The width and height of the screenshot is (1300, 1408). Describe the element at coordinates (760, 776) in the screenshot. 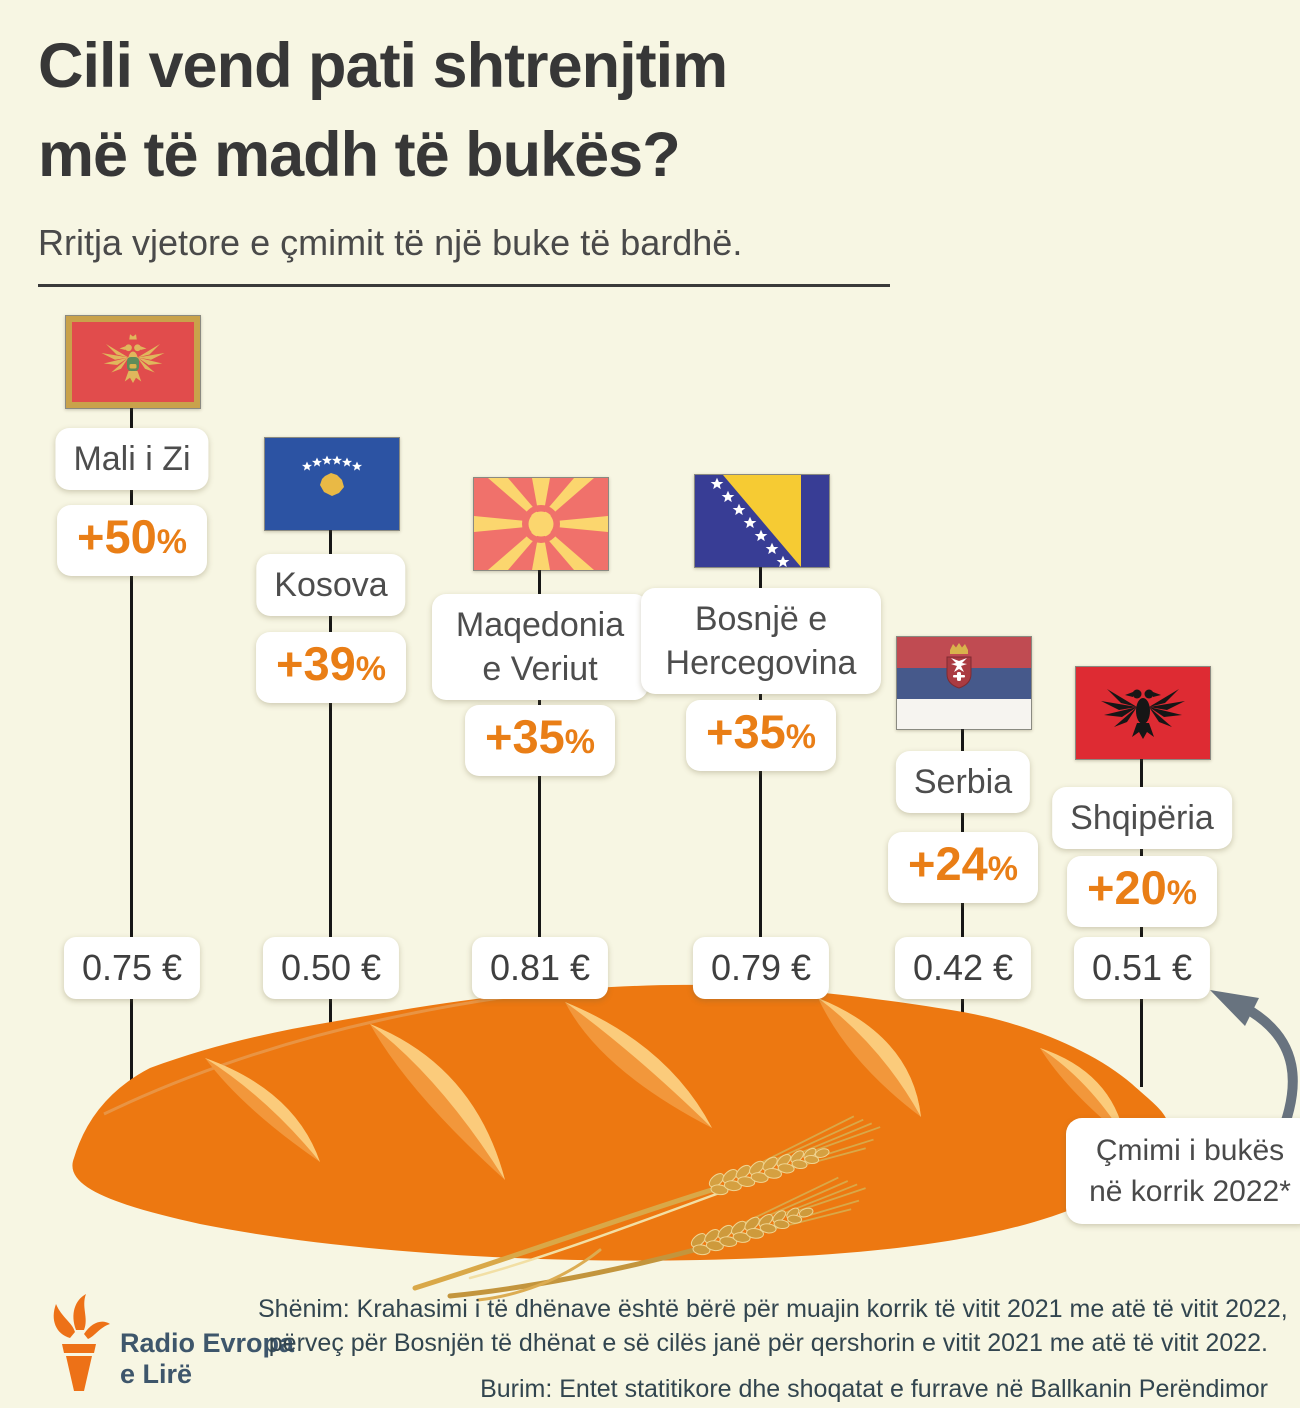

I see `stem-line-bosnia` at that location.